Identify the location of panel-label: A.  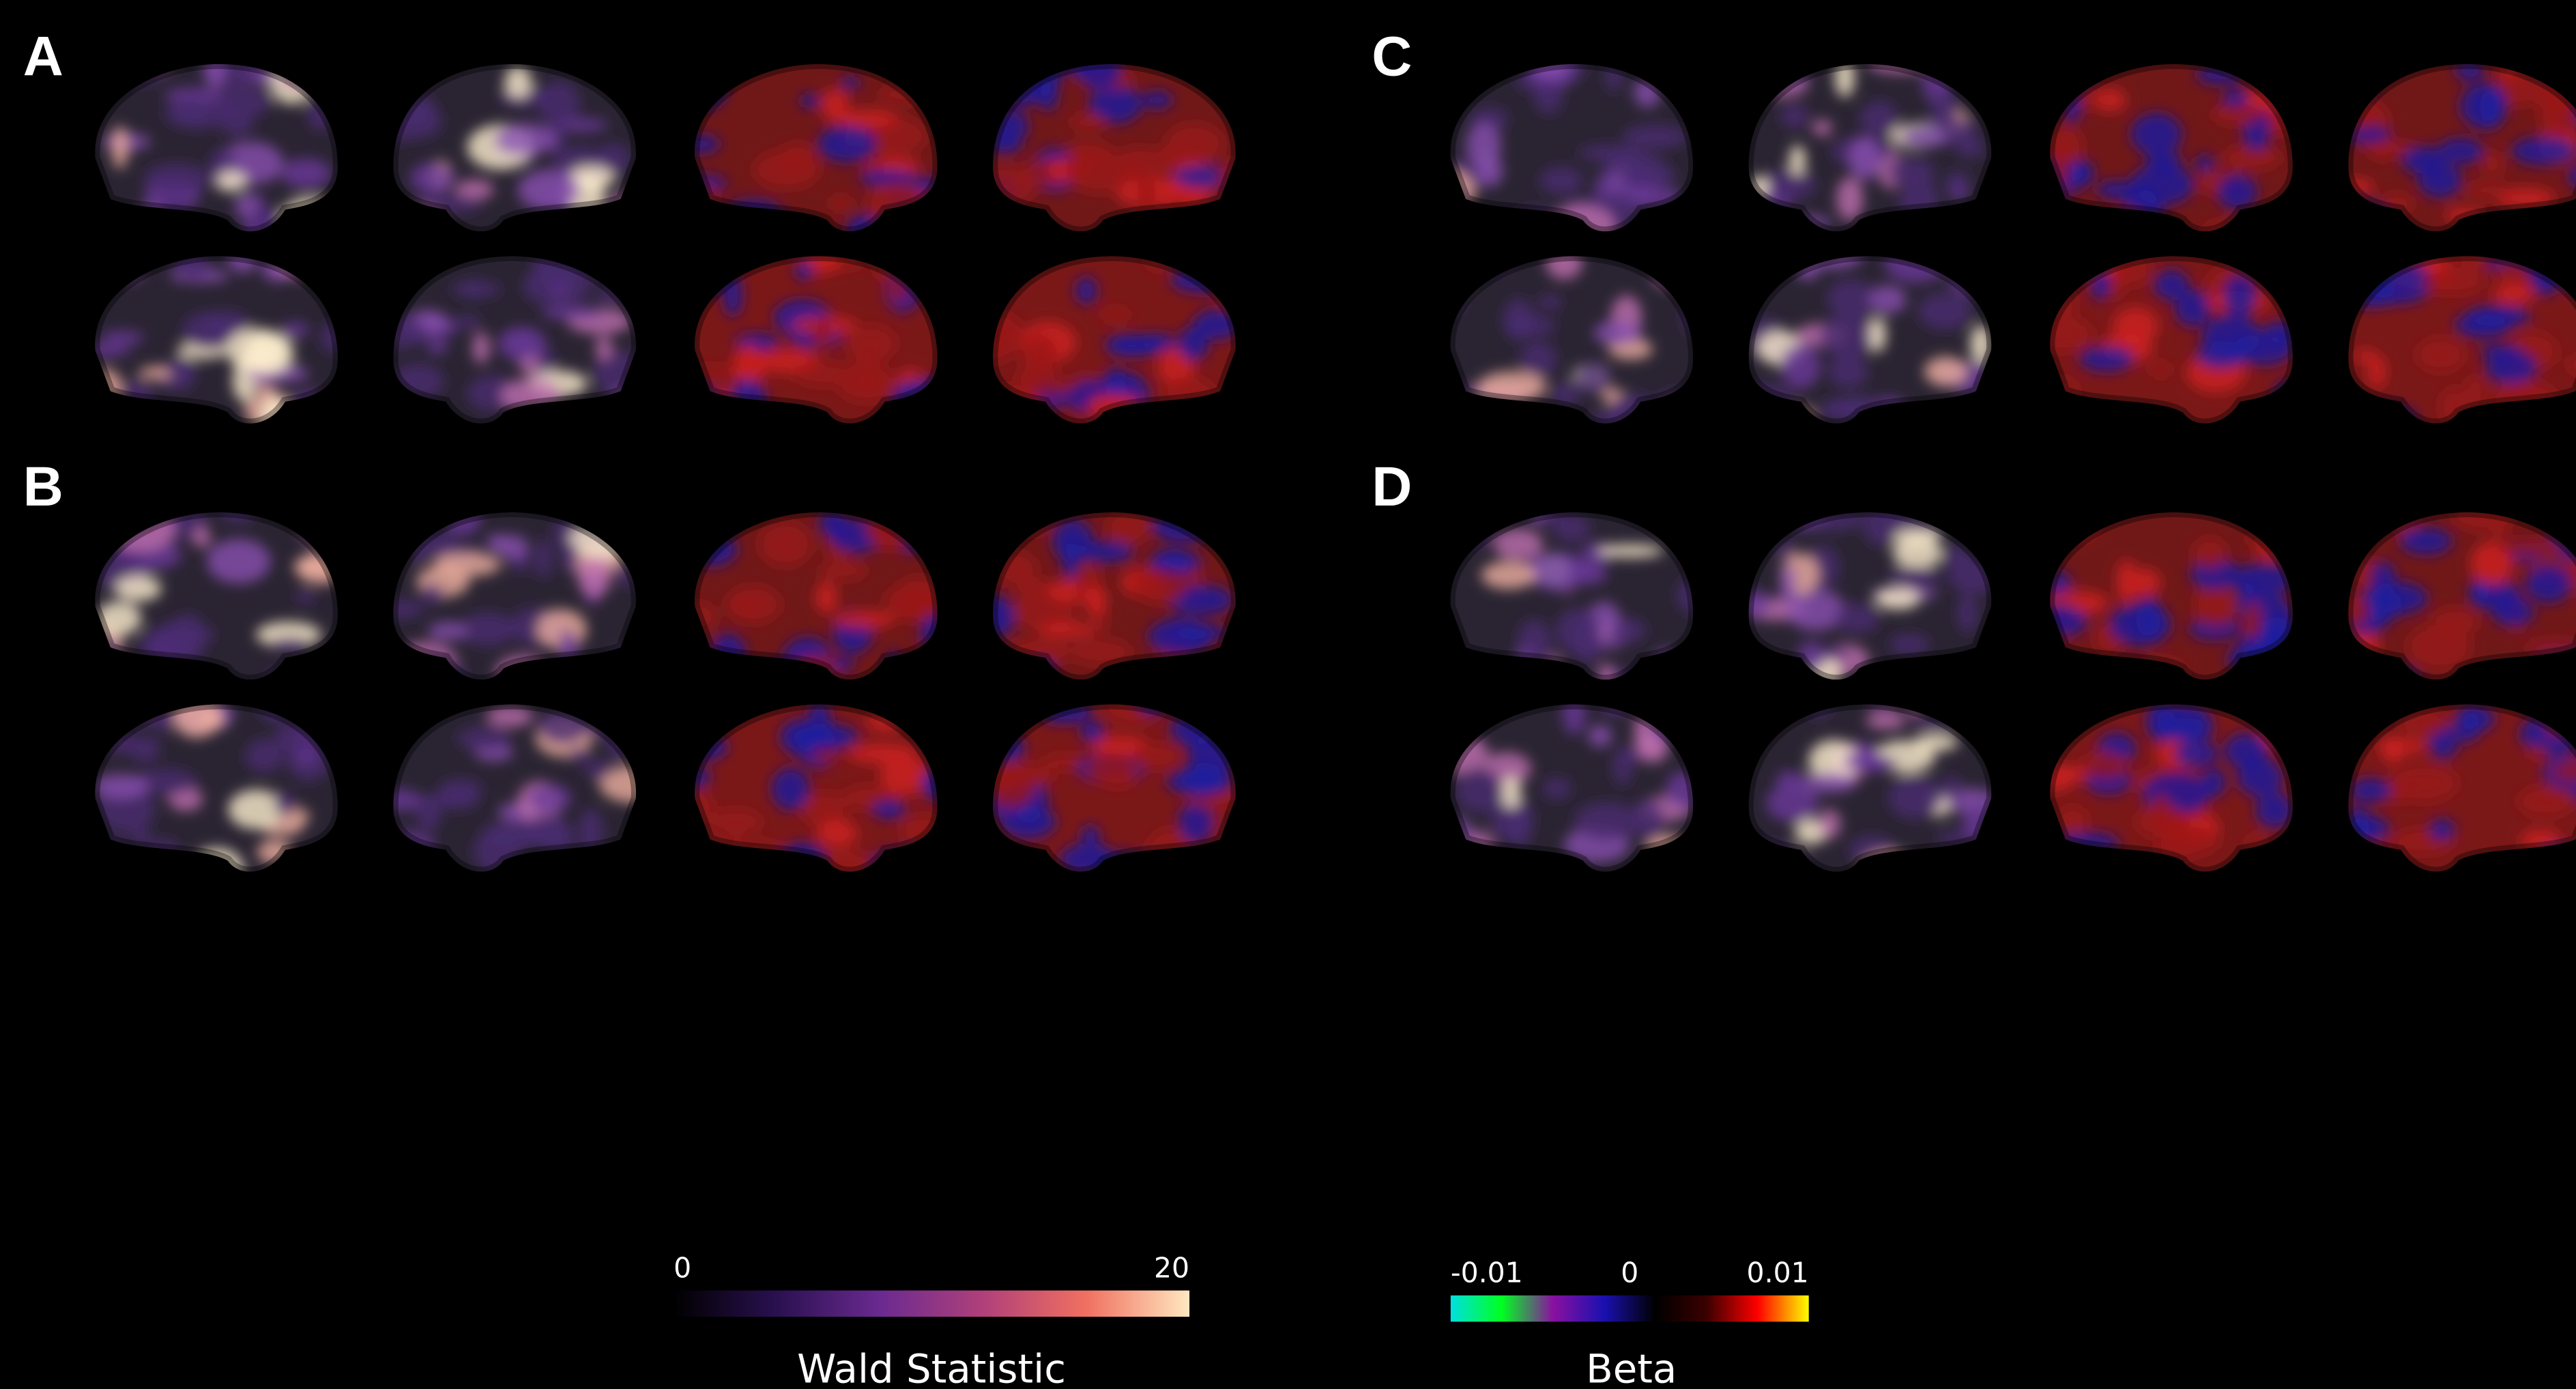
(43, 57).